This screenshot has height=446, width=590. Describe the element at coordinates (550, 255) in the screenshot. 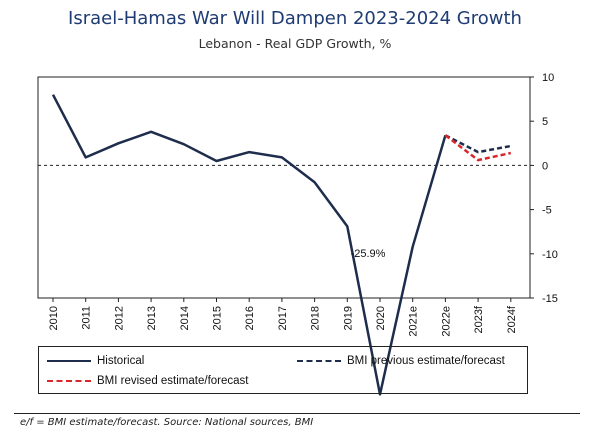

I see `y-tick-label: -10` at that location.